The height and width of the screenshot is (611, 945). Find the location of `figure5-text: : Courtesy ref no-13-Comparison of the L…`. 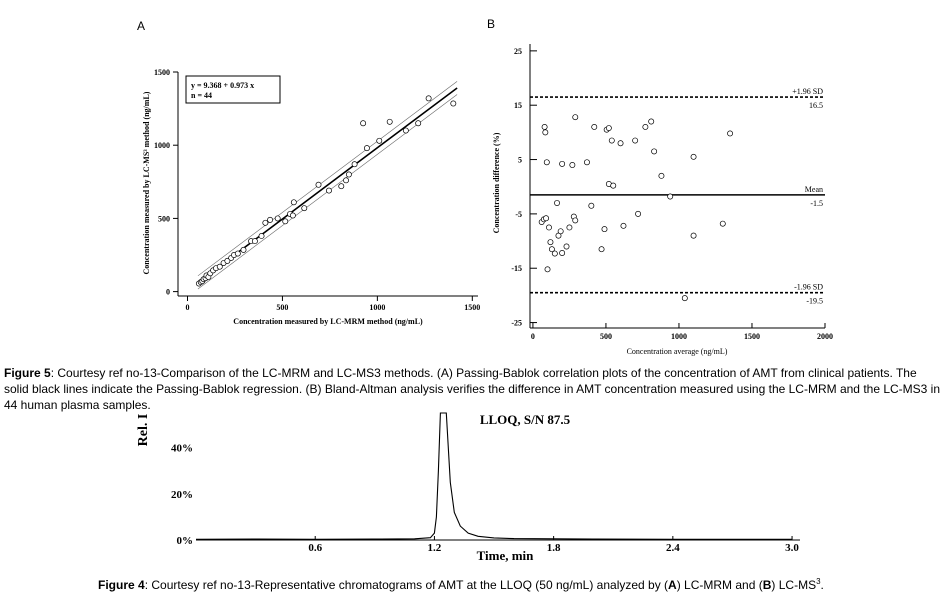

figure5-text: : Courtesy ref no-13-Comparison of the L… is located at coordinates (472, 389).